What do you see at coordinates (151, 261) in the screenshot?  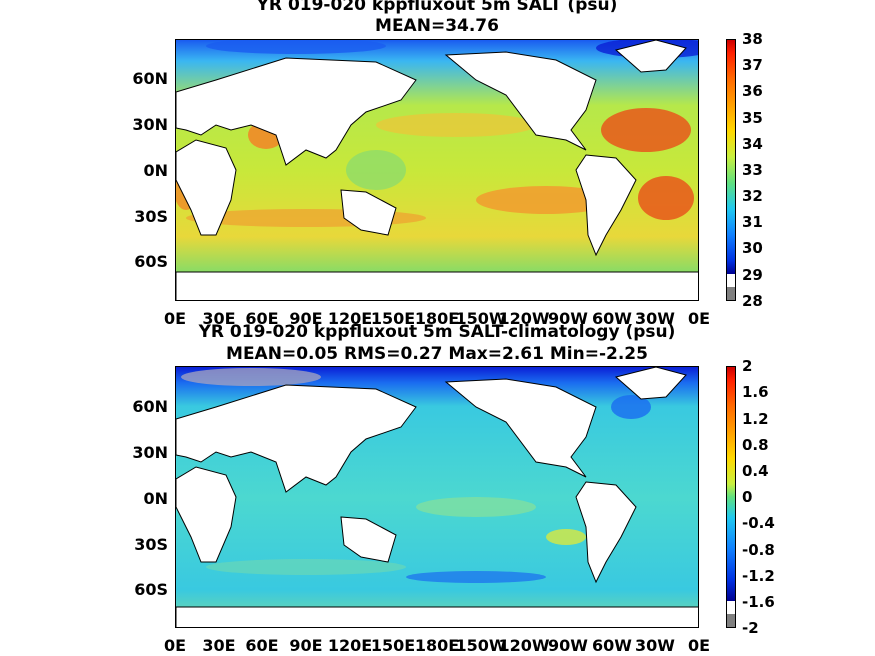 I see `panel1-lat-label: 60S` at bounding box center [151, 261].